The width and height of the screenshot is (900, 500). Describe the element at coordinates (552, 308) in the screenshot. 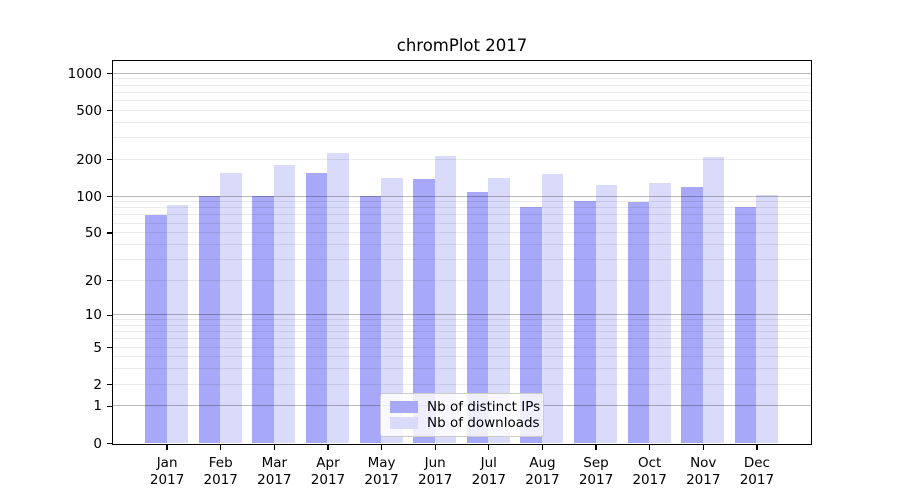

I see `bar-downloads-aug` at that location.